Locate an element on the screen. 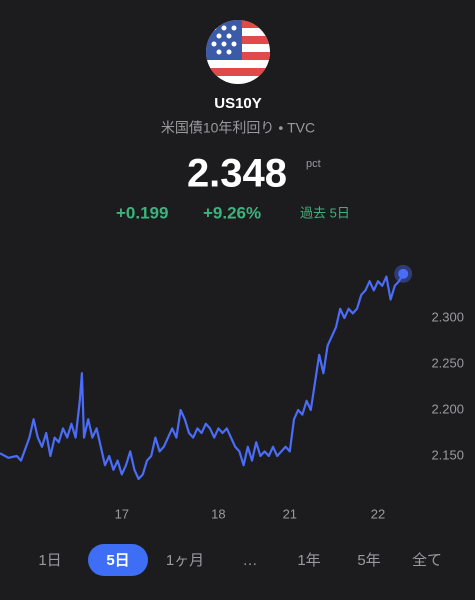 The image size is (475, 600). period: 過去 5日 is located at coordinates (325, 212).